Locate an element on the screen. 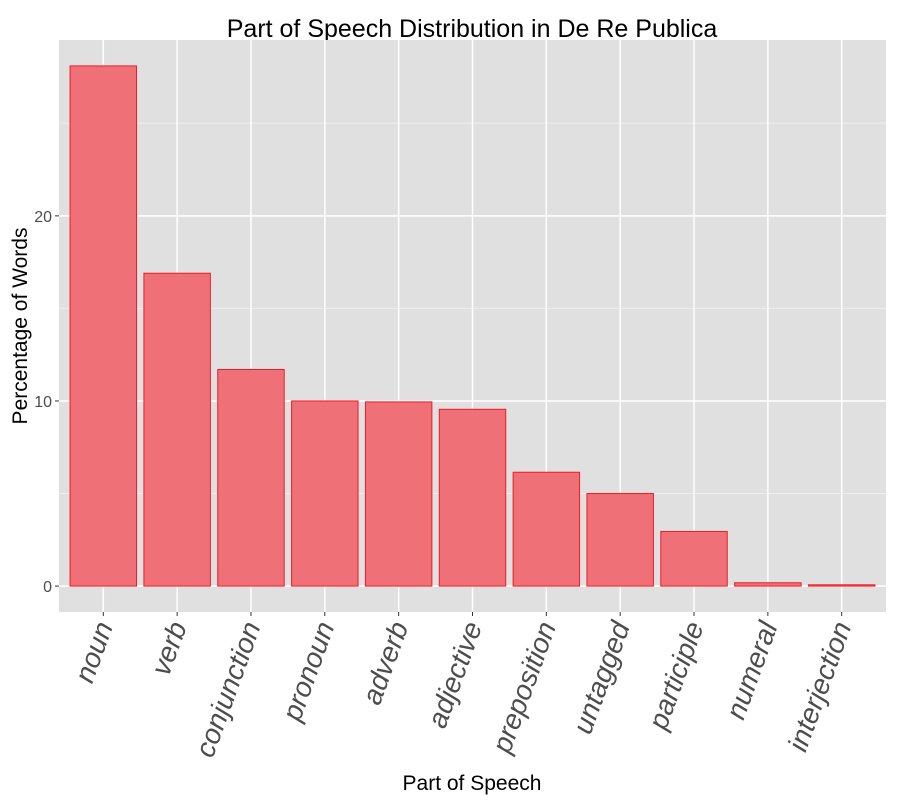 This screenshot has width=900, height=800. x-tick-label-noun: noun is located at coordinates (94, 651).